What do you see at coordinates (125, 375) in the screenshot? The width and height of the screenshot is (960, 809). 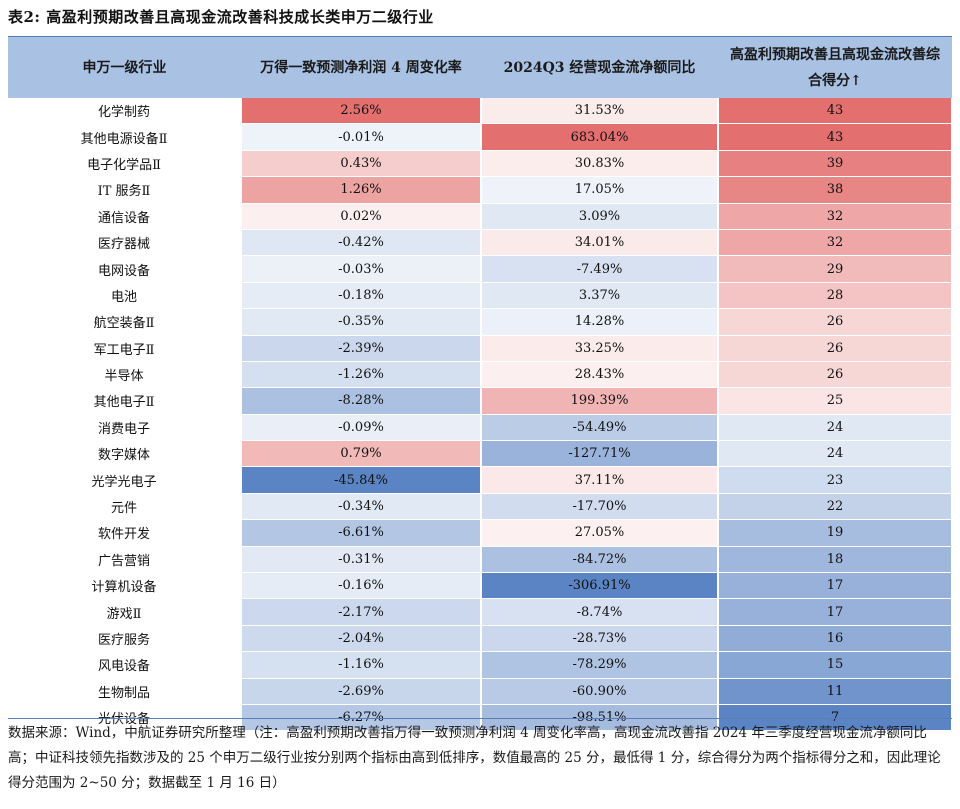 I see `industry-cell: 半导体` at bounding box center [125, 375].